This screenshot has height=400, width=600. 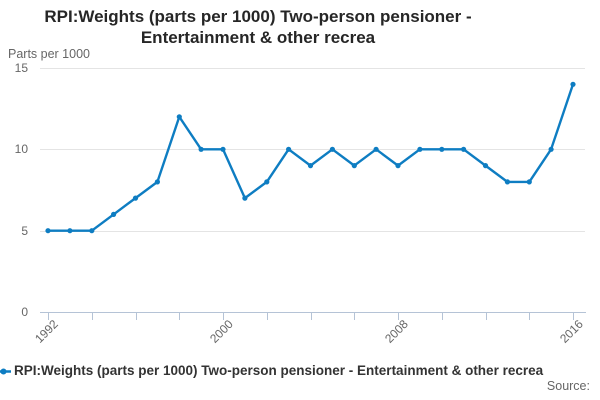 I want to click on y-tick-label: 5, so click(x=24, y=230).